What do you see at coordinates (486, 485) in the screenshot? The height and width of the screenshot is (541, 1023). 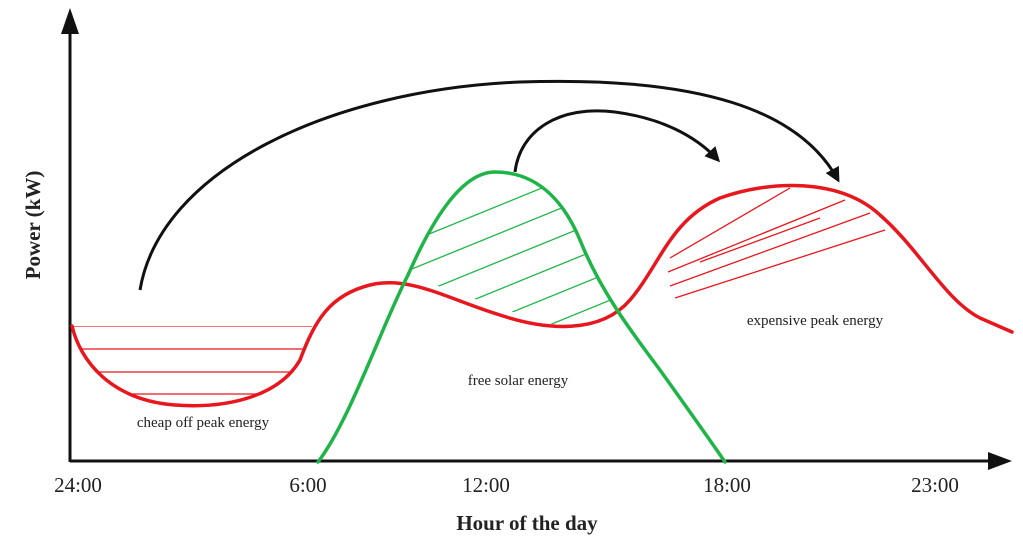 I see `x-tick-label: 12:00` at bounding box center [486, 485].